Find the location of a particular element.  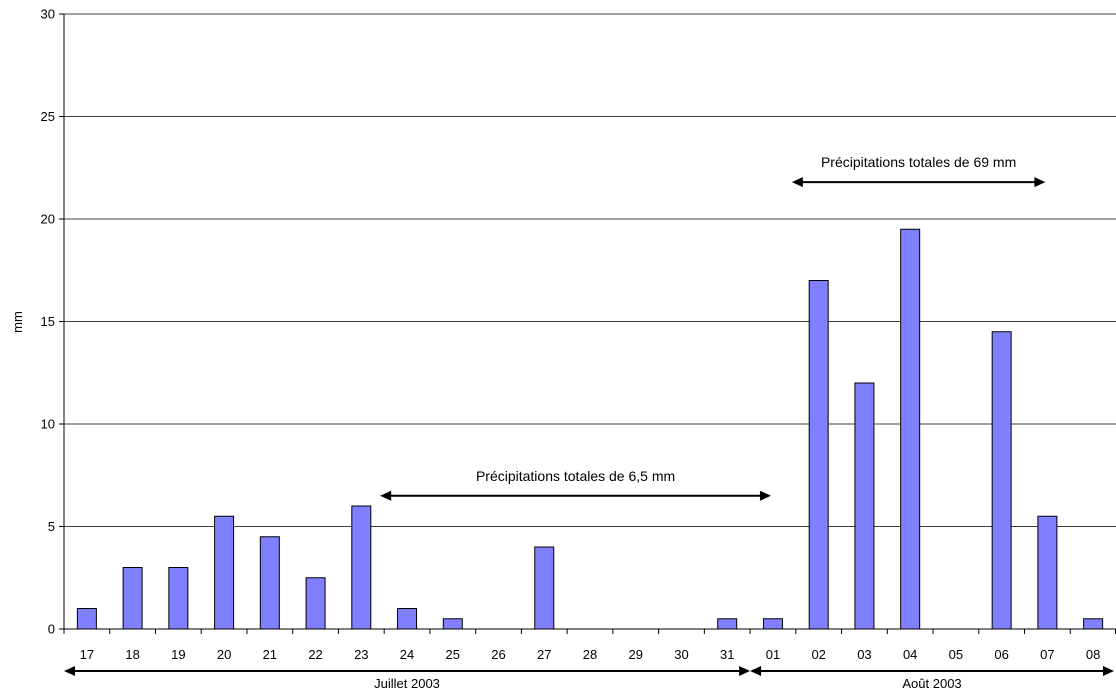

x-tick-label: 07 is located at coordinates (1047, 654).